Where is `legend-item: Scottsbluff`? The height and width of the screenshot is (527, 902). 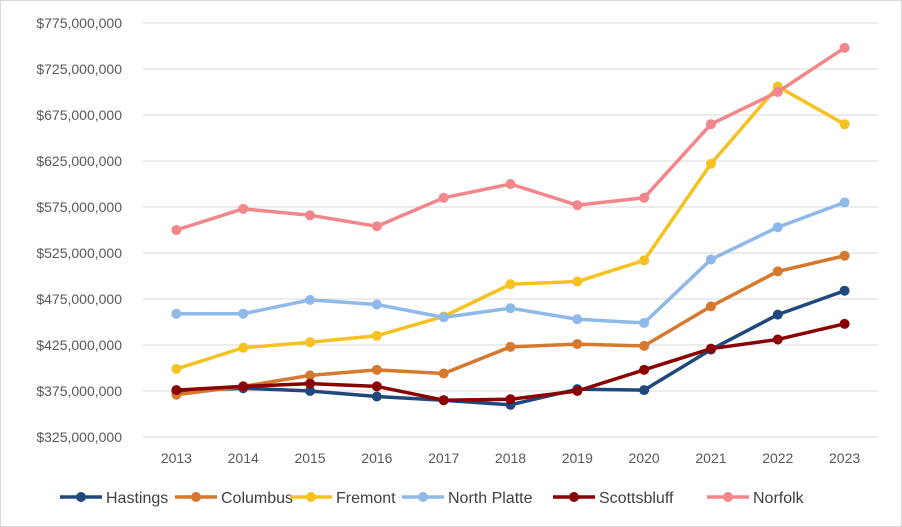
legend-item: Scottsbluff is located at coordinates (613, 498).